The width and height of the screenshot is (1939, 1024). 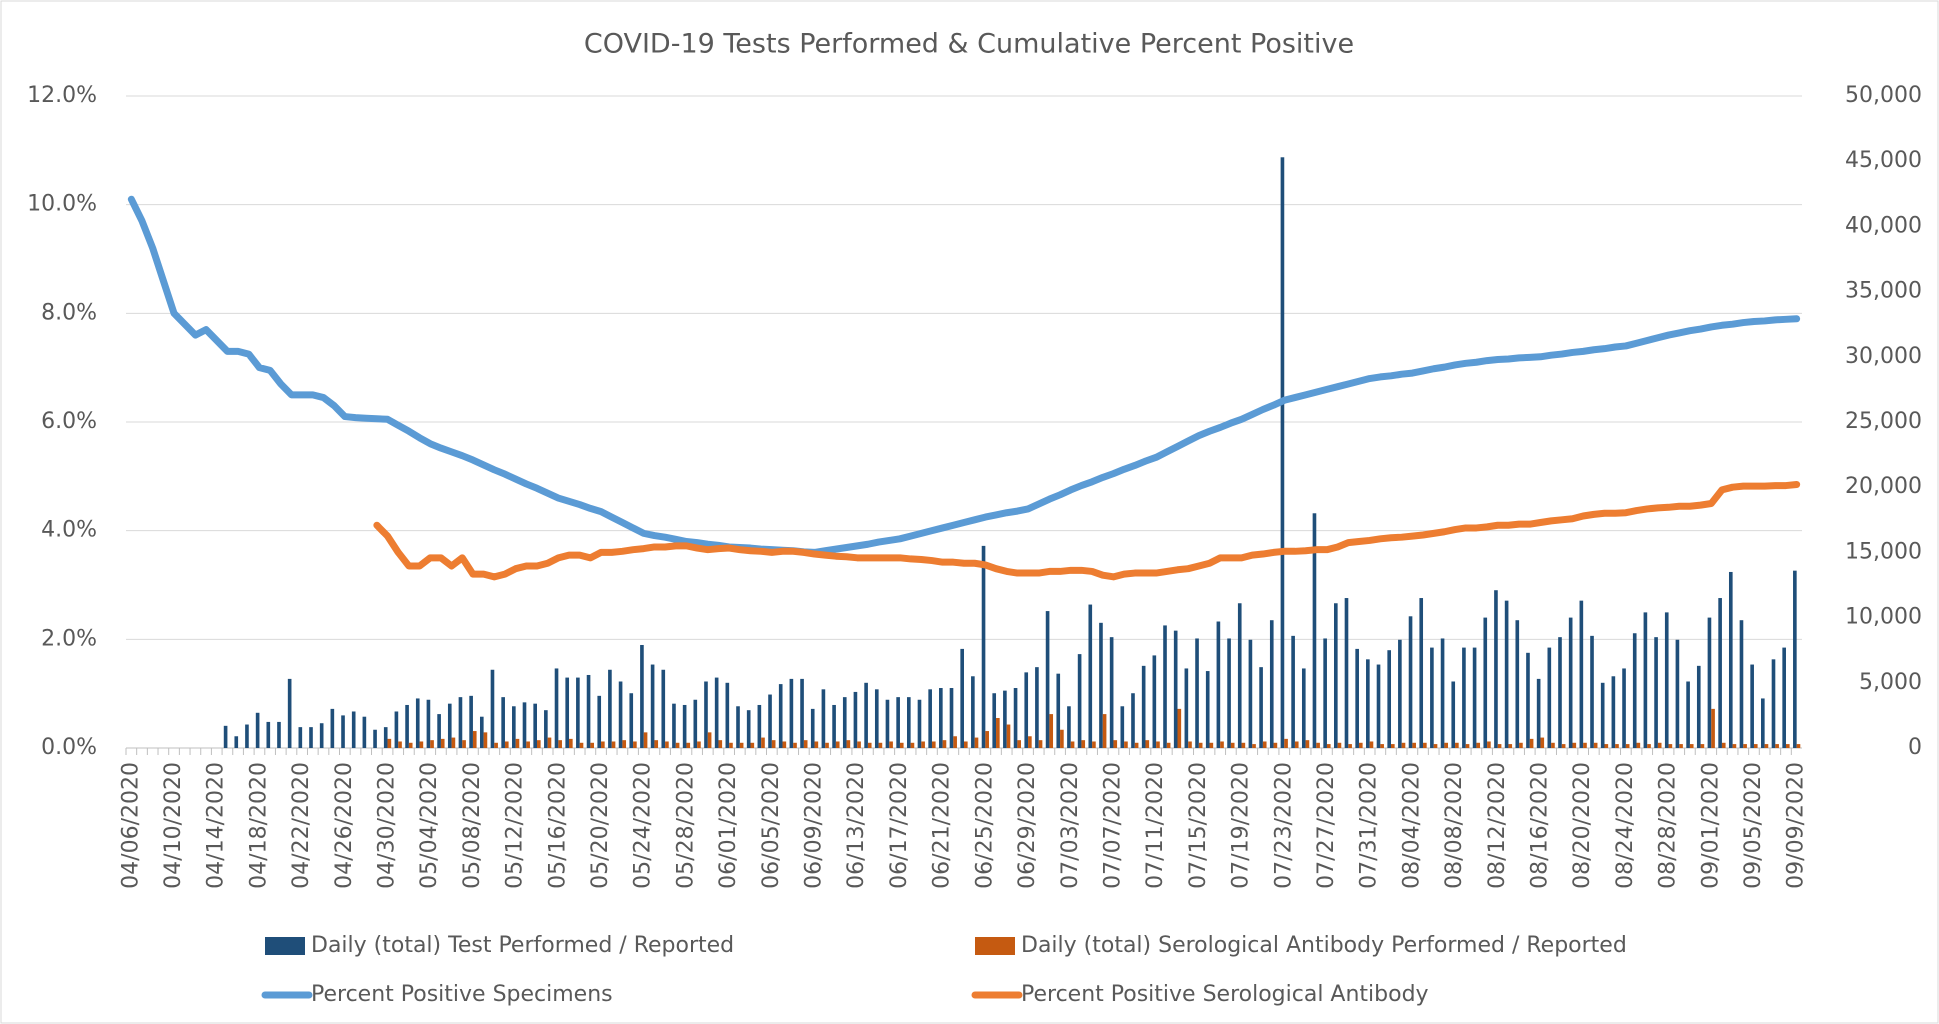 I want to click on x-tick-label: 09/01/2020, so click(x=1710, y=825).